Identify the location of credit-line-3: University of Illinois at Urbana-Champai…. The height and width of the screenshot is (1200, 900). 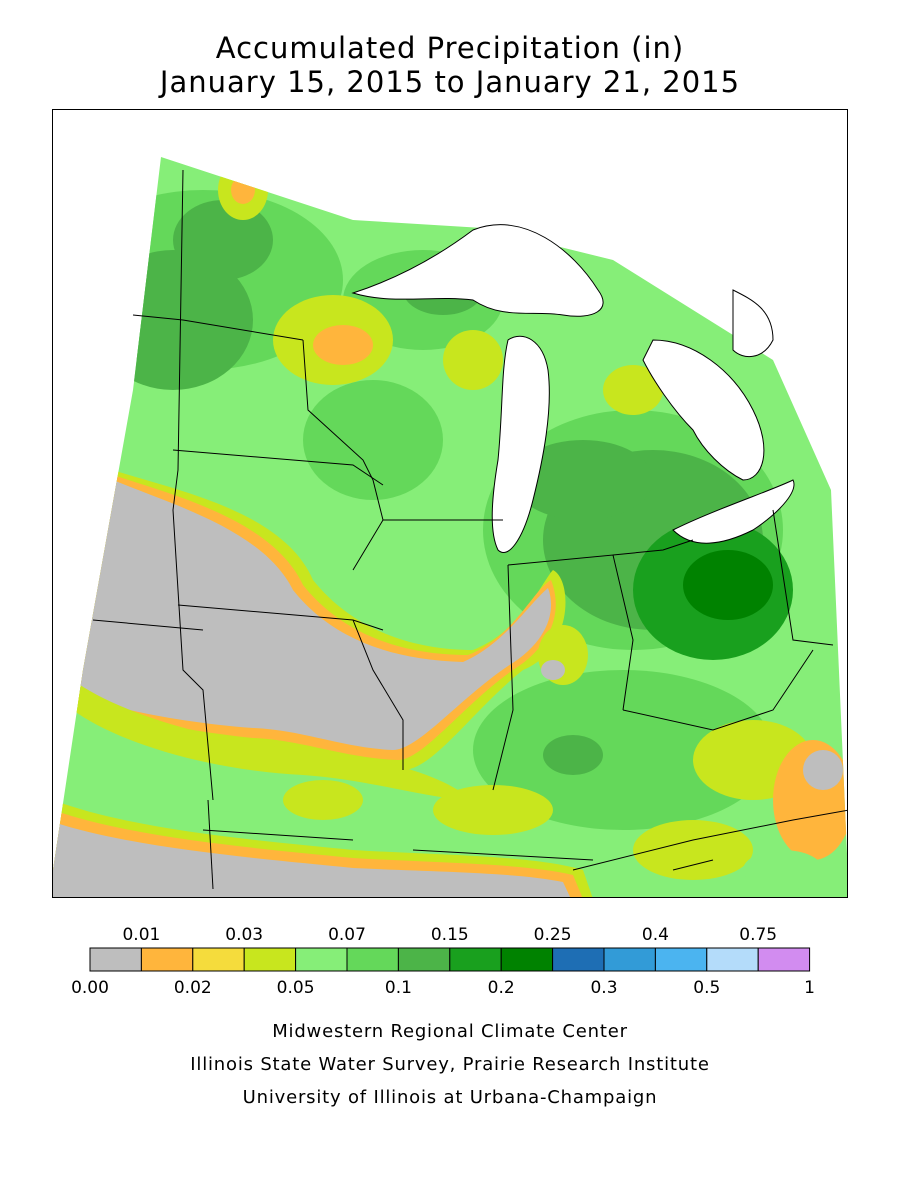
(450, 1097).